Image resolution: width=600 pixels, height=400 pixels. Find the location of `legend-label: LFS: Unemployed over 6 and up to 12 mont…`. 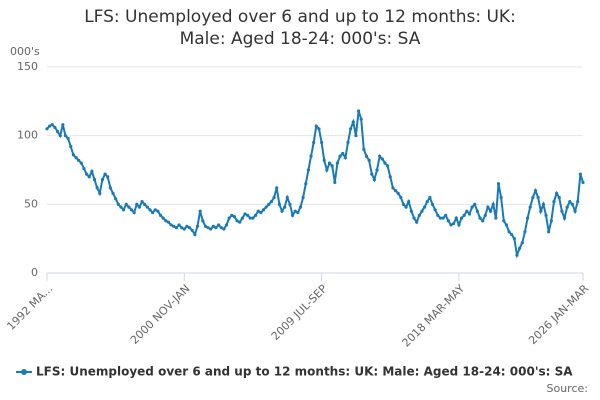

legend-label: LFS: Unemployed over 6 and up to 12 mont… is located at coordinates (304, 372).